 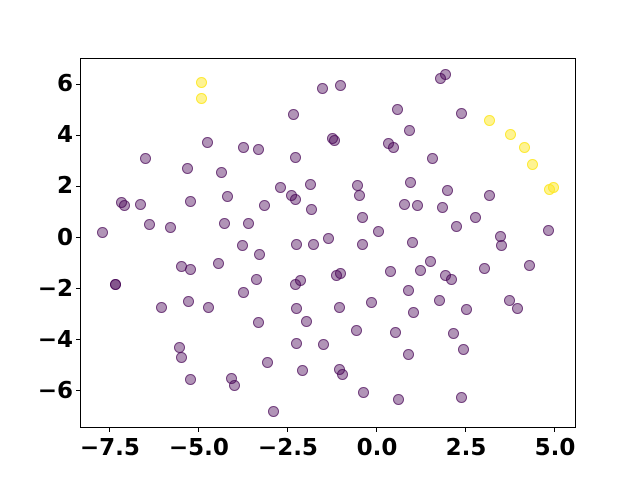 What do you see at coordinates (377, 448) in the screenshot?
I see `x-tick-label: 0.0` at bounding box center [377, 448].